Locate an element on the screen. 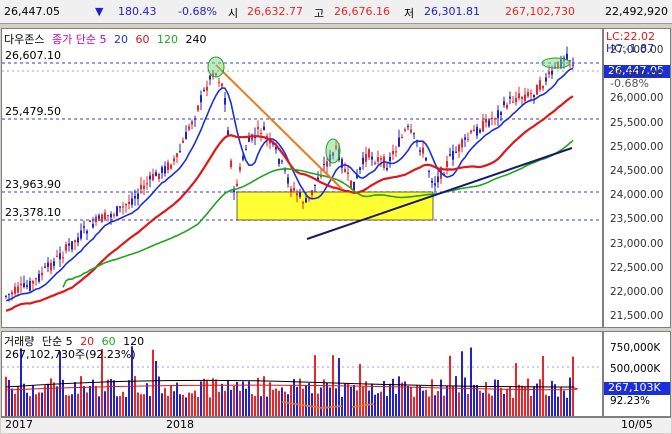  downtrend-line is located at coordinates (279, 127).